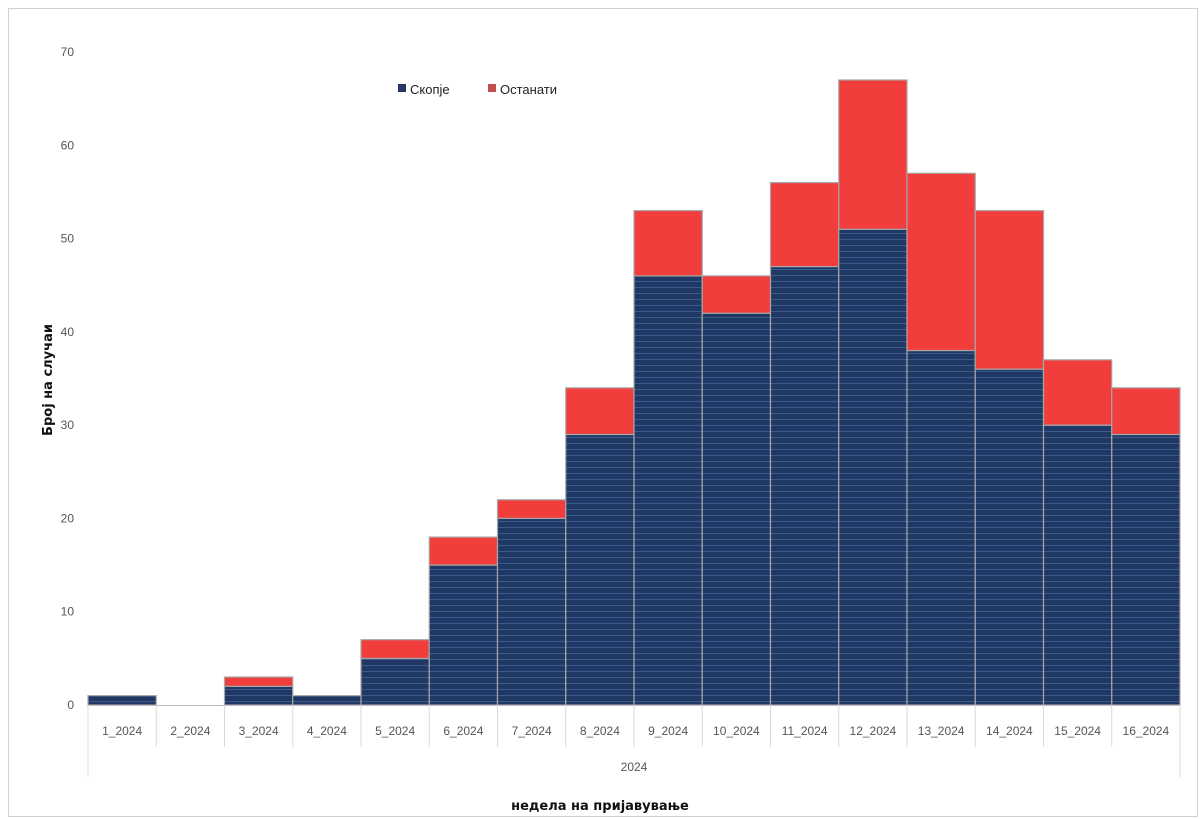 This screenshot has width=1203, height=819. What do you see at coordinates (1146, 731) in the screenshot?
I see `x-tick-label: 16_2024` at bounding box center [1146, 731].